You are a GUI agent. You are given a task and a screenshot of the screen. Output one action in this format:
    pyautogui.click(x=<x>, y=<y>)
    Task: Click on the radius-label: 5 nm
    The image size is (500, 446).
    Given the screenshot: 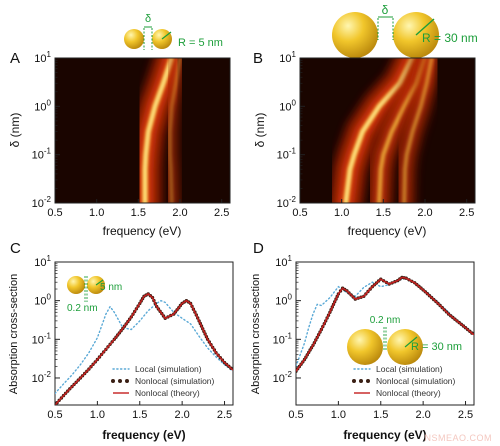 What is the action you would take?
    pyautogui.click(x=111, y=287)
    